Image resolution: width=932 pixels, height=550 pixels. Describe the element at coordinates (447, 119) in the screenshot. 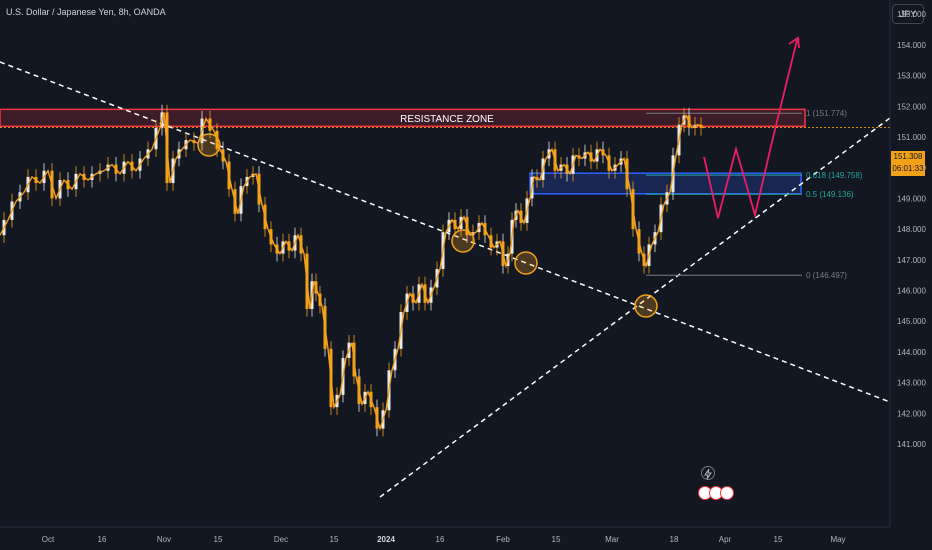

I see `resistance-zone-label: RESISTANCE ZONE` at that location.